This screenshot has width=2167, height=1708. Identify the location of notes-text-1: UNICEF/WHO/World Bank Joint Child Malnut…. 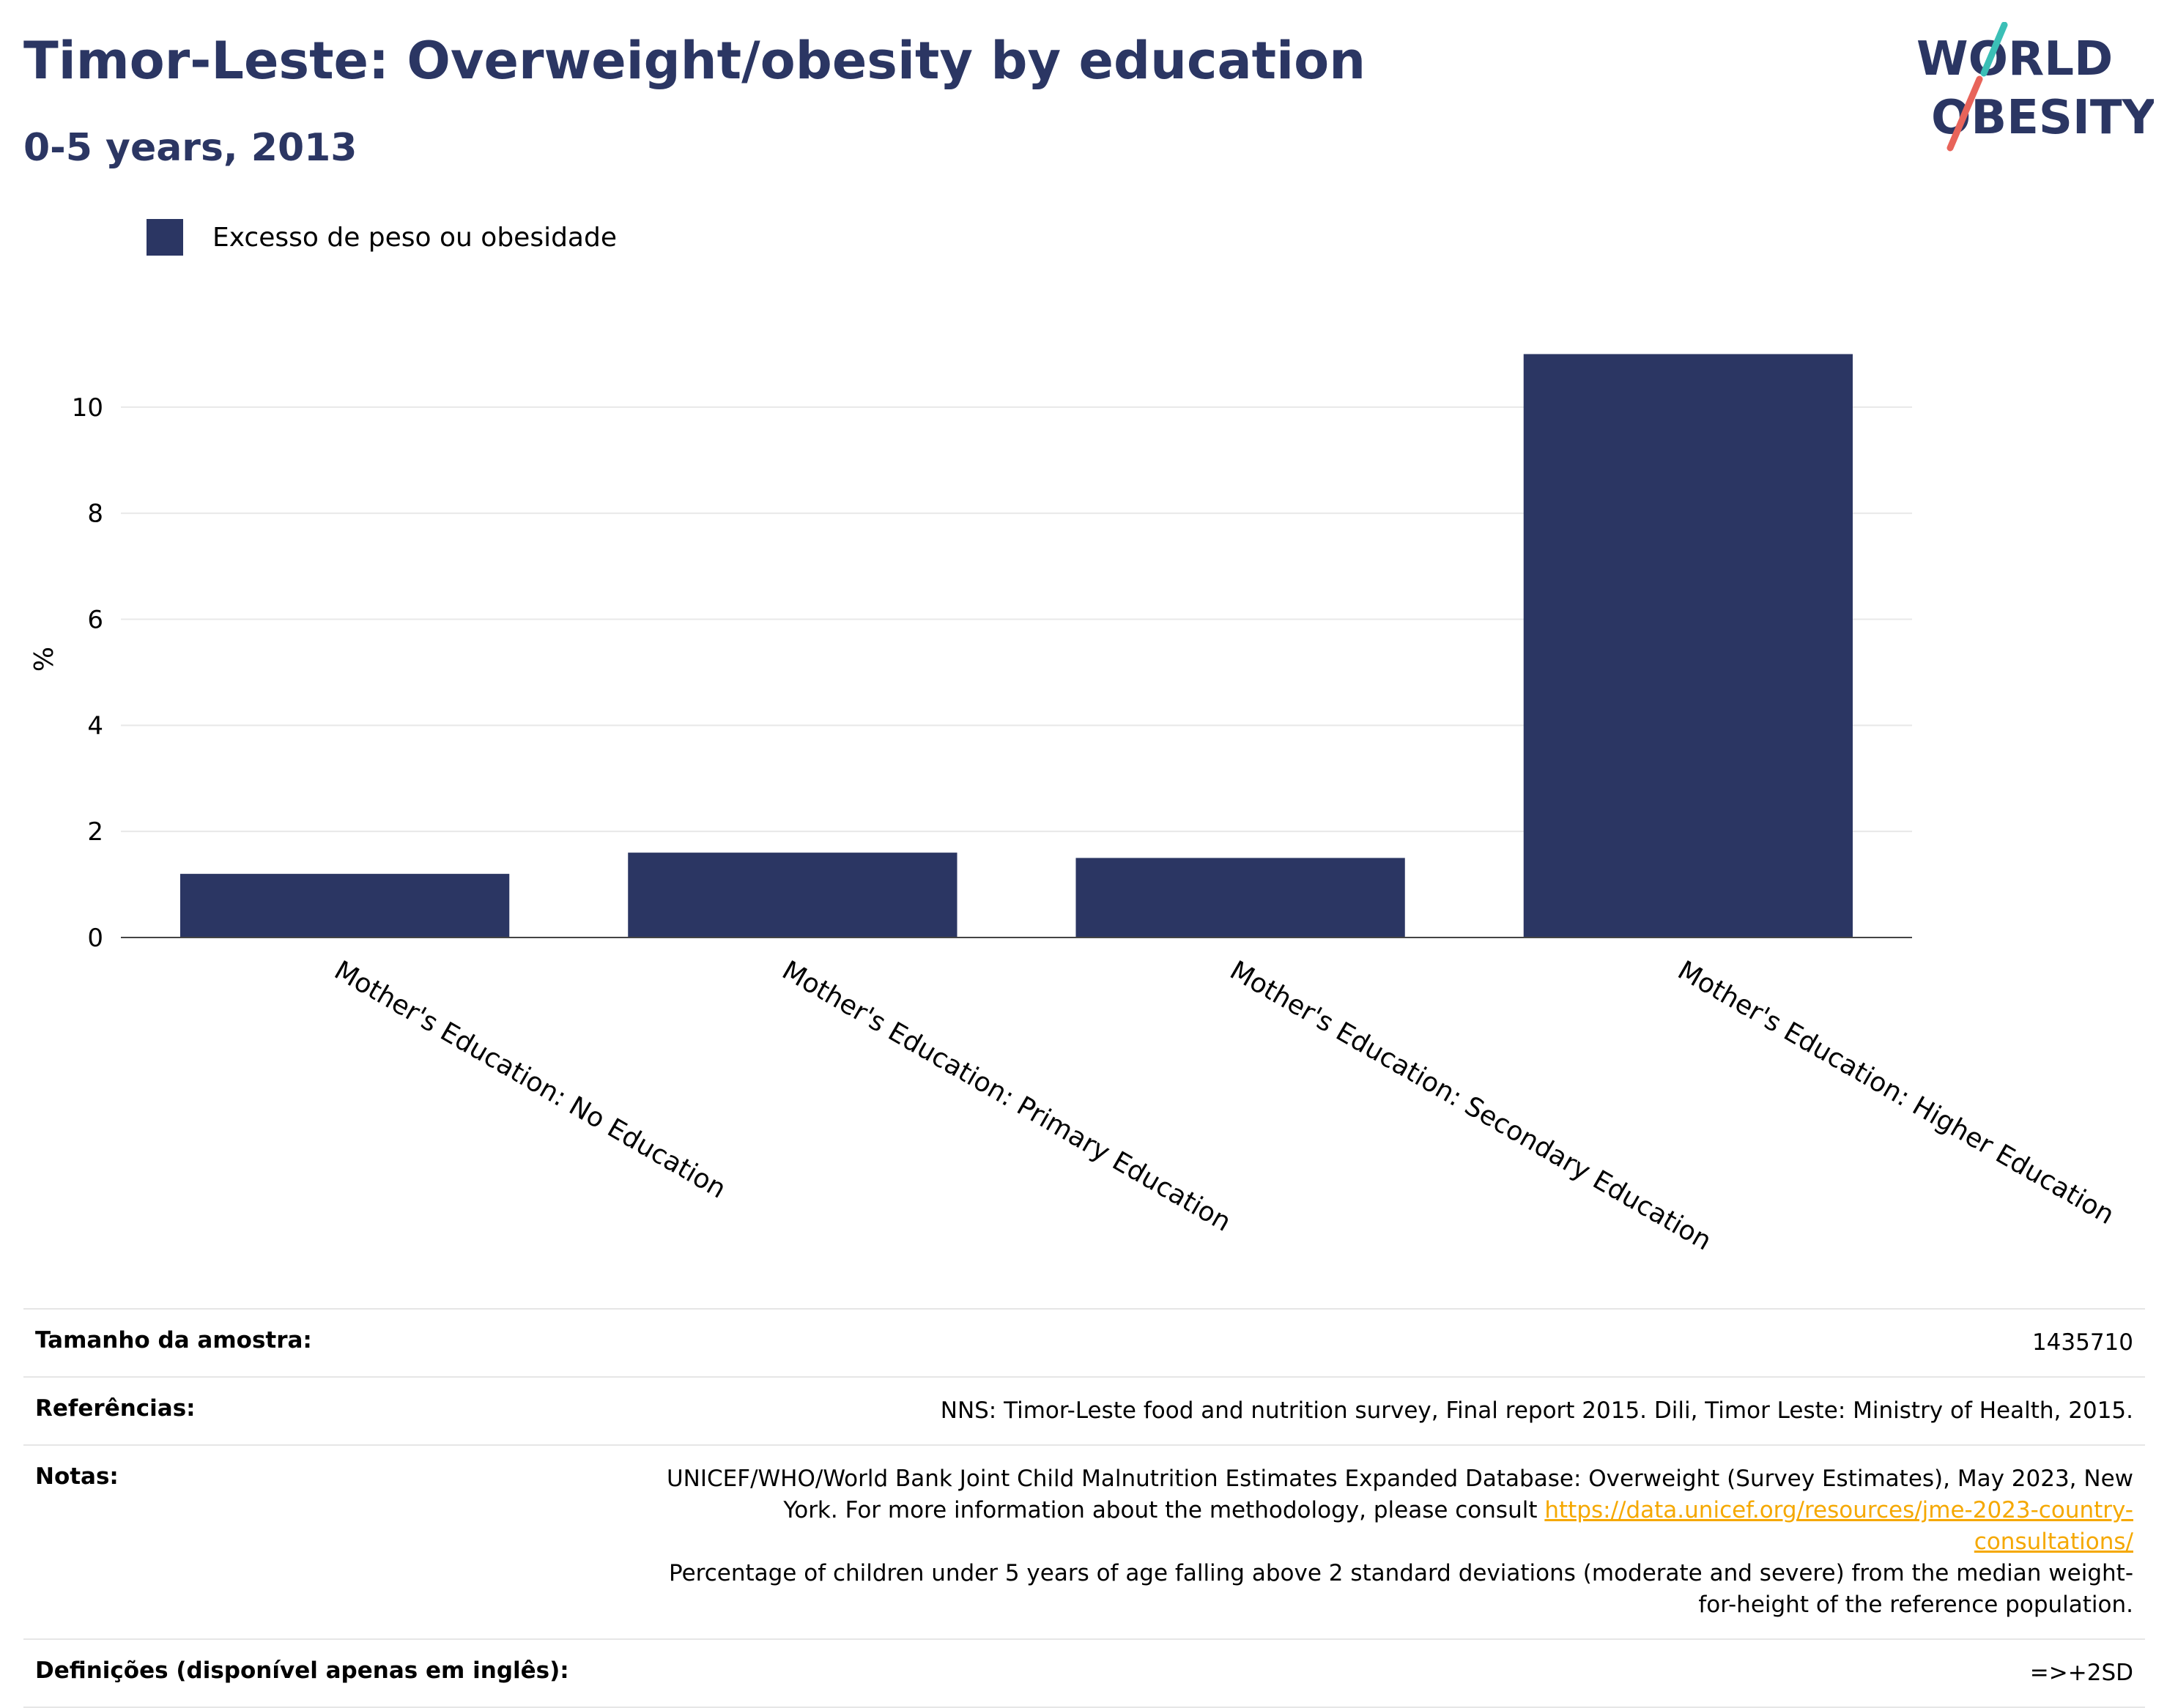
(1399, 1494).